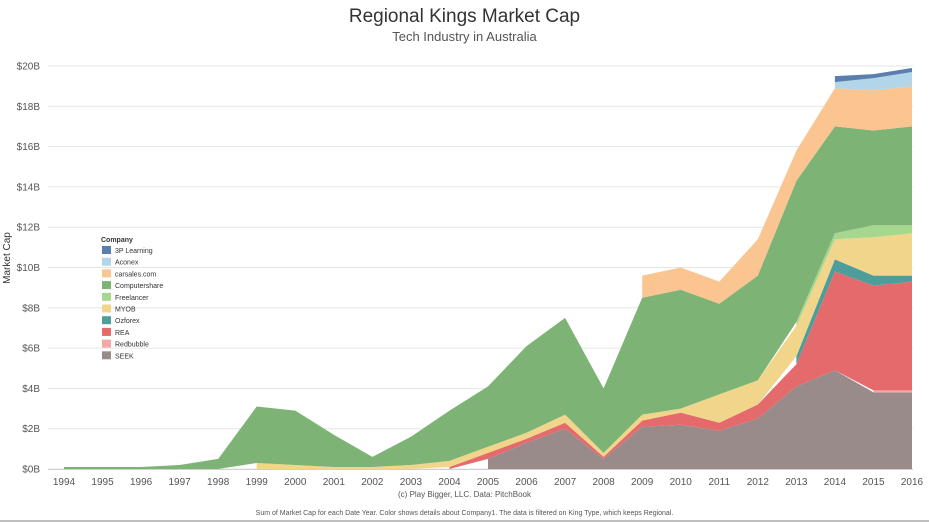 This screenshot has width=929, height=522. I want to click on x-tick-label: 1994, so click(64, 482).